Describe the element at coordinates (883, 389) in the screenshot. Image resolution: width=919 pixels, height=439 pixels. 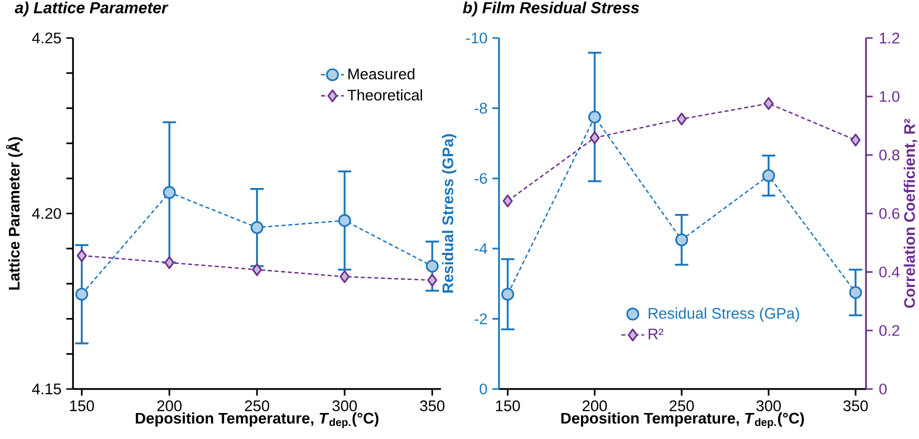
I see `y2-tick-label: 0` at that location.